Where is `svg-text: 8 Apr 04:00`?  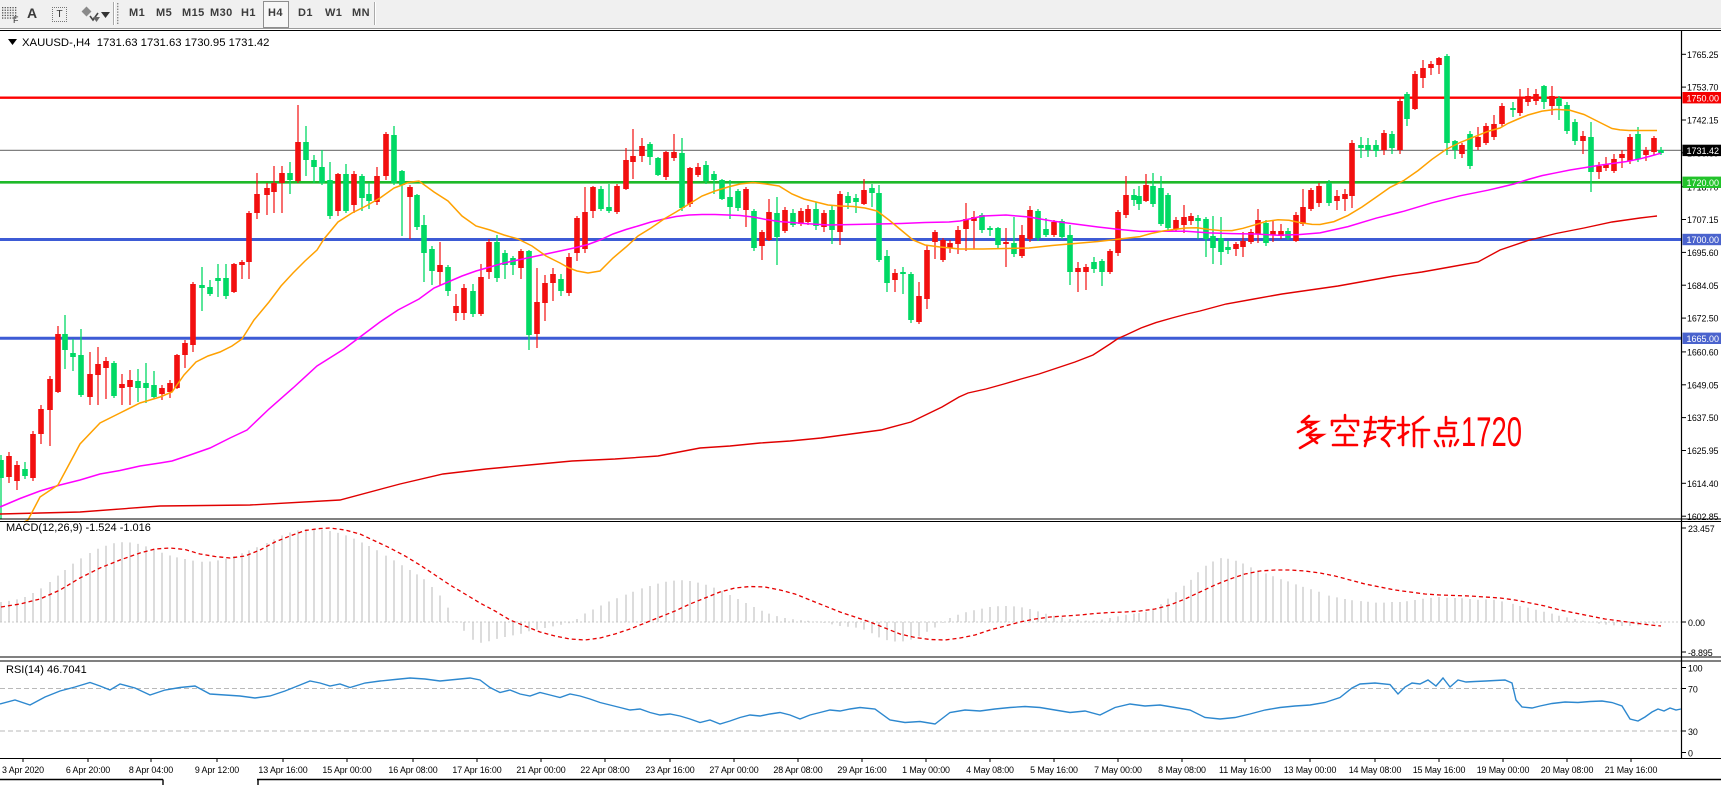
svg-text: 8 Apr 04:00 is located at coordinates (151, 770).